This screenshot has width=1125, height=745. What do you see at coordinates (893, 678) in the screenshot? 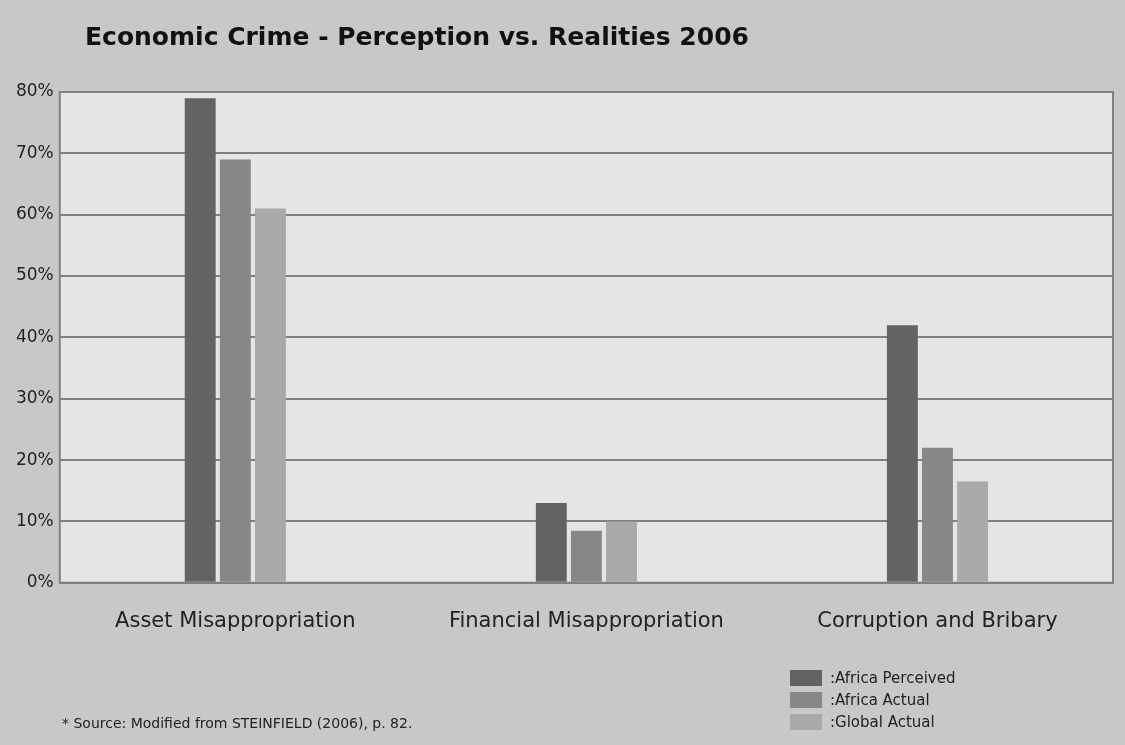
I see `legend-label: :Africa Perceived` at bounding box center [893, 678].